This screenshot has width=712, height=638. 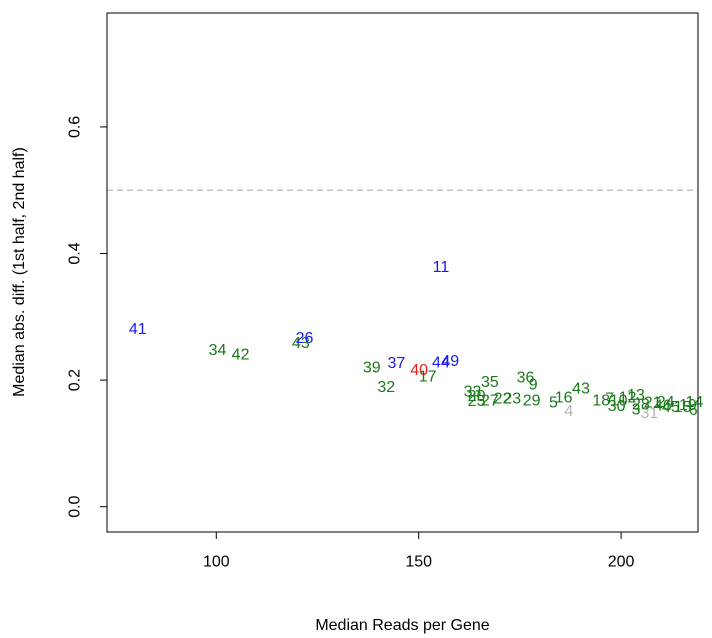 I want to click on y-axis-label: Median abs. diff. (1st half, 2nd half), so click(x=19, y=272).